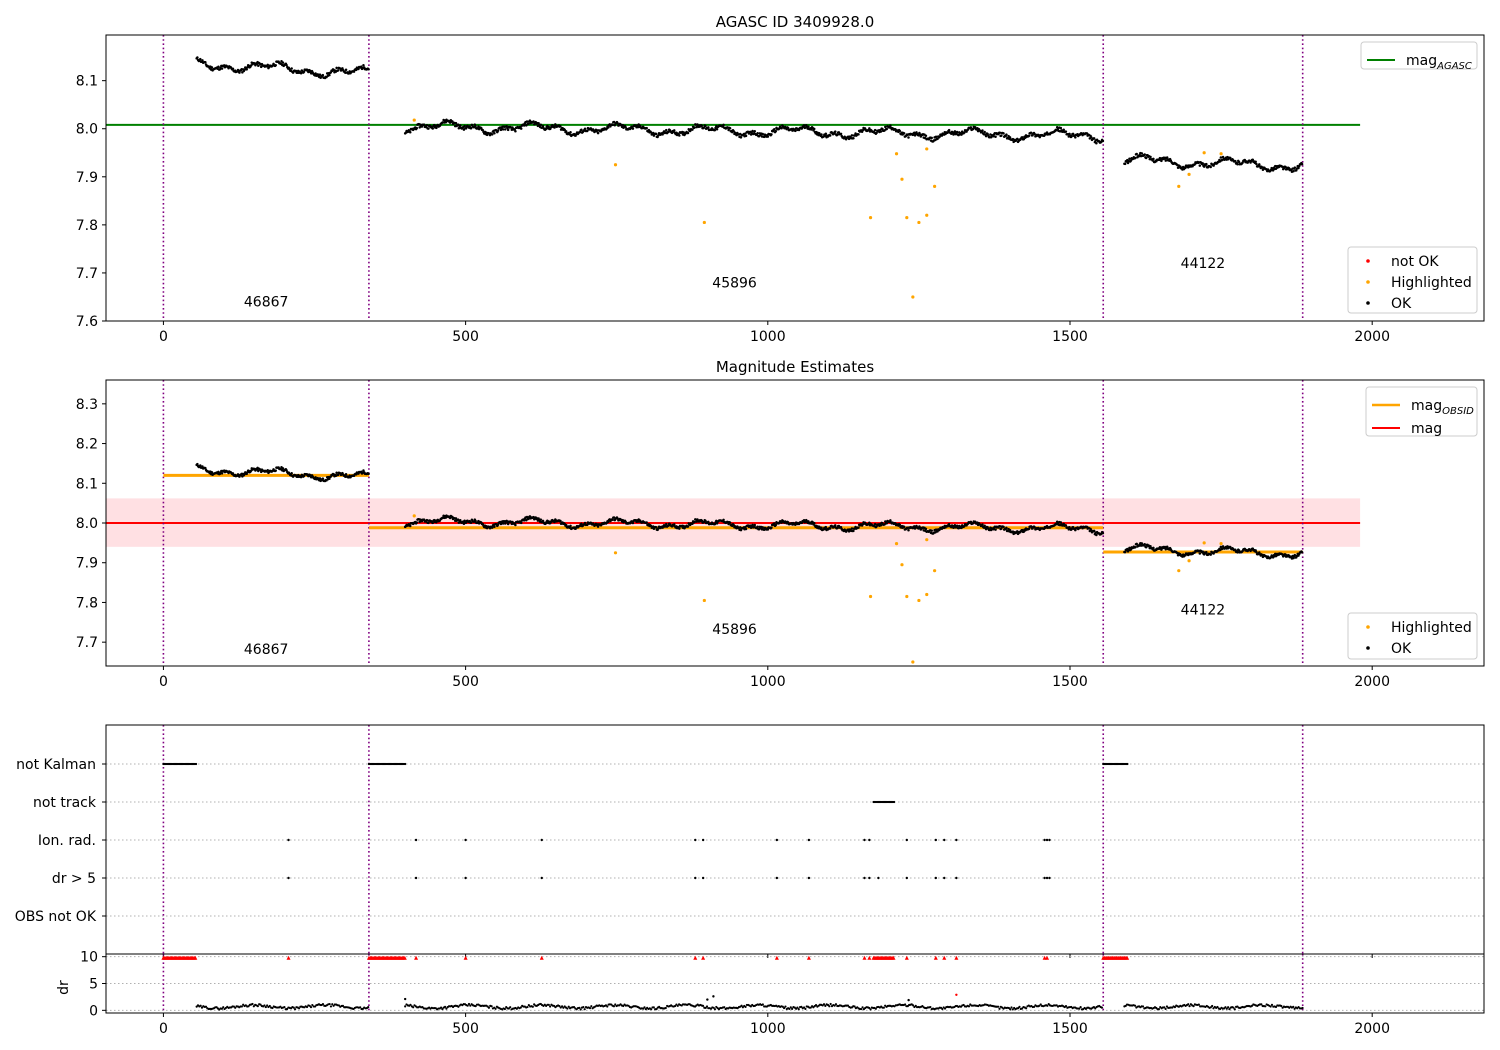 The width and height of the screenshot is (1500, 1050). What do you see at coordinates (1426, 429) in the screenshot?
I see `legend-label: mag` at bounding box center [1426, 429].